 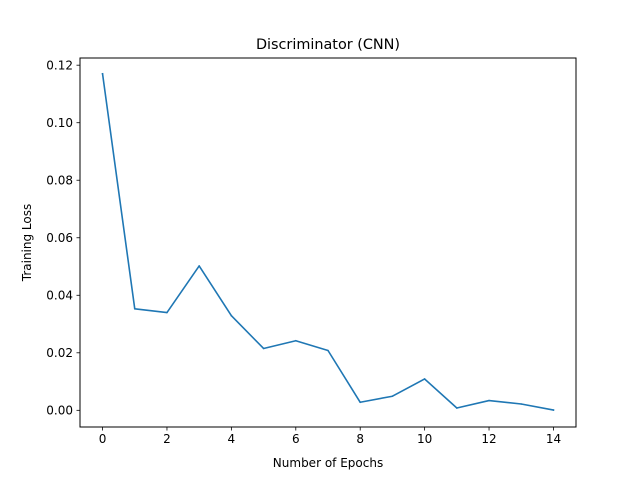 What do you see at coordinates (59, 353) in the screenshot?
I see `y-tick-label: 0.02` at bounding box center [59, 353].